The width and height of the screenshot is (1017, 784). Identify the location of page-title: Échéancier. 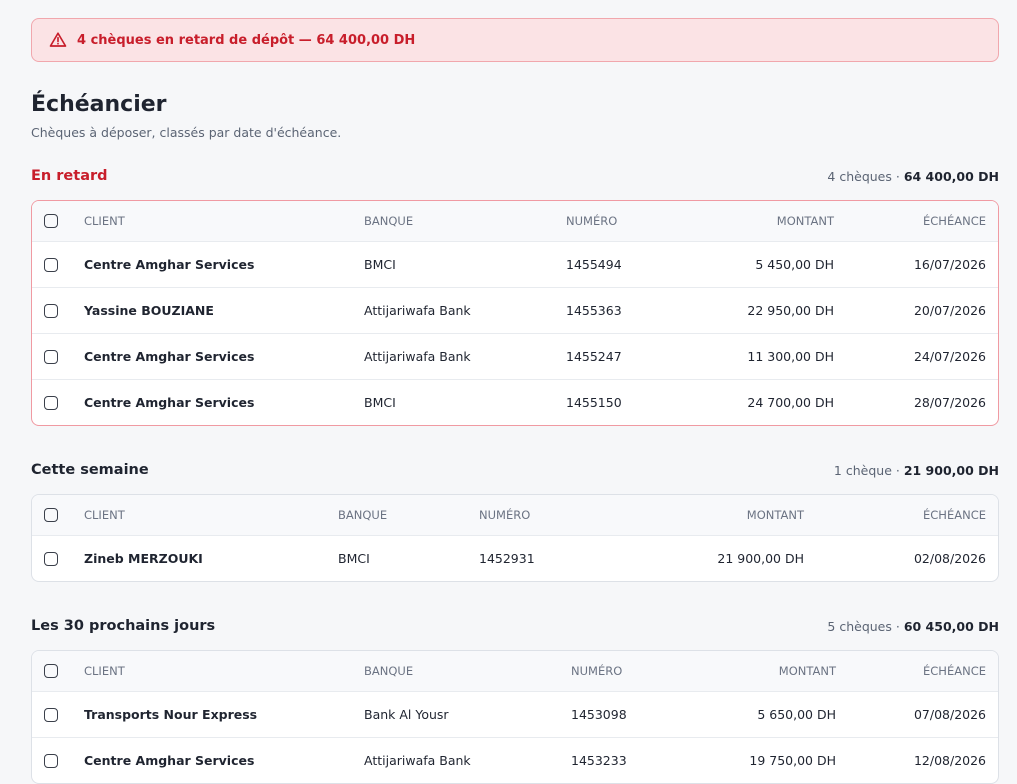
(99, 104).